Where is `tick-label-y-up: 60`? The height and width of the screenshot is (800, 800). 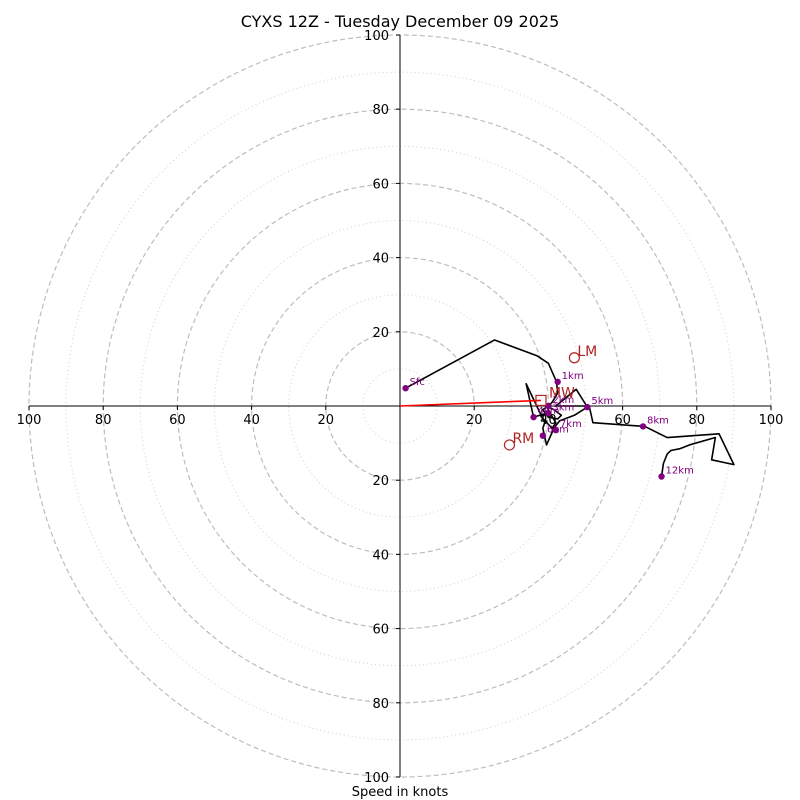
tick-label-y-up: 60 is located at coordinates (380, 184).